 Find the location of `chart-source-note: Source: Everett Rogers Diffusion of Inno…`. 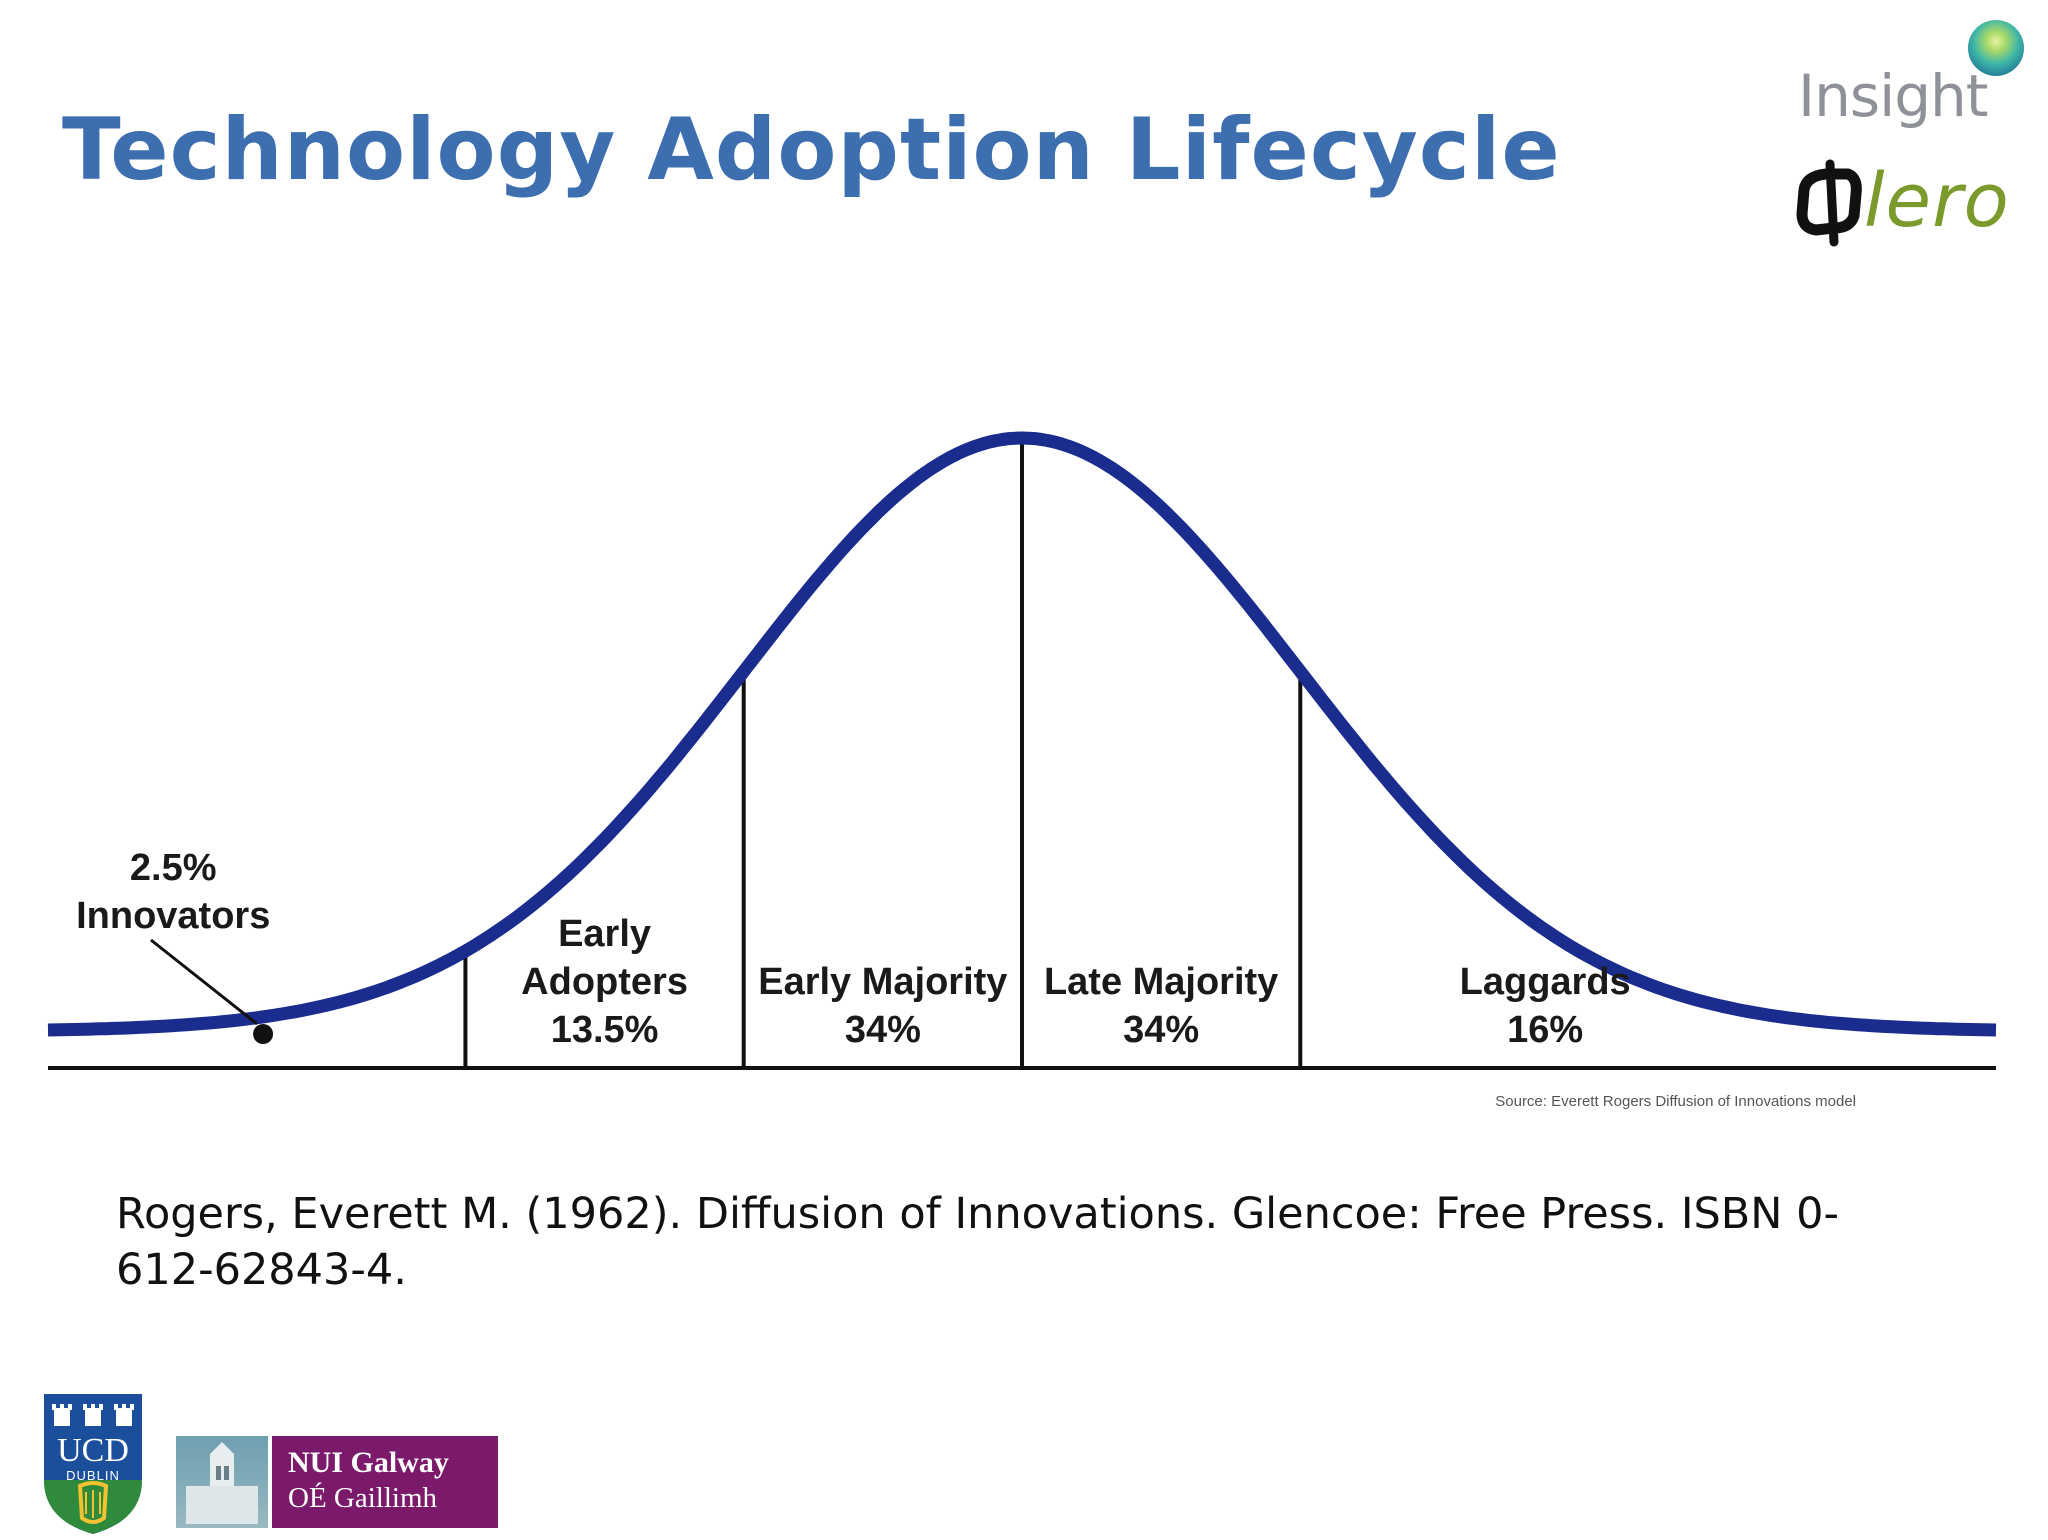

chart-source-note: Source: Everett Rogers Diffusion of Inno… is located at coordinates (1675, 1101).